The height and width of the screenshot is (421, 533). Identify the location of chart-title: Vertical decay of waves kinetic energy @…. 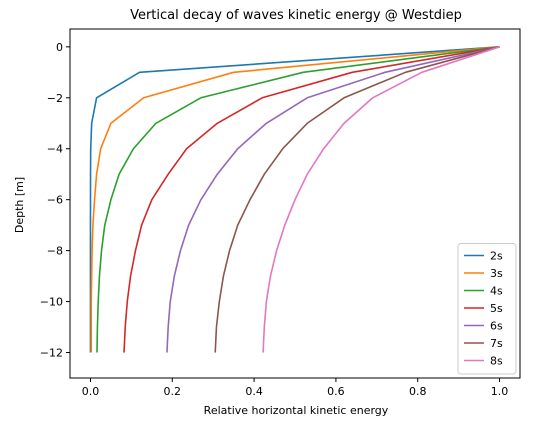
(296, 15).